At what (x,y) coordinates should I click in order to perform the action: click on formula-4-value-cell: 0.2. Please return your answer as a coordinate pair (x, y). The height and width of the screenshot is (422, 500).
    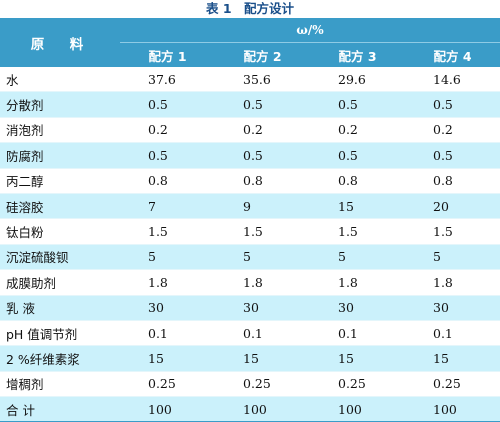
    Looking at the image, I should click on (452, 130).